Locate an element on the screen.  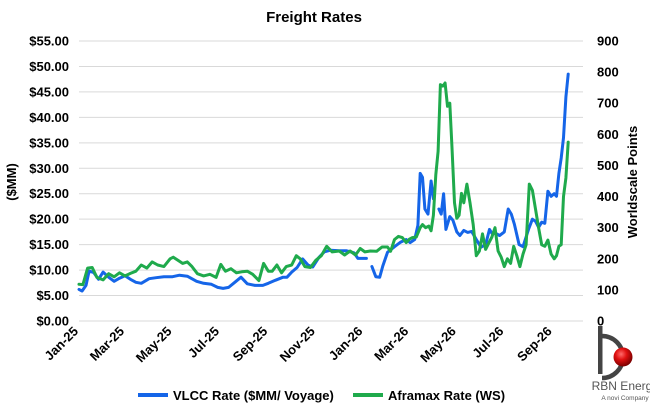
legend-label-aframax: Aframax Rate (WS) is located at coordinates (446, 395).